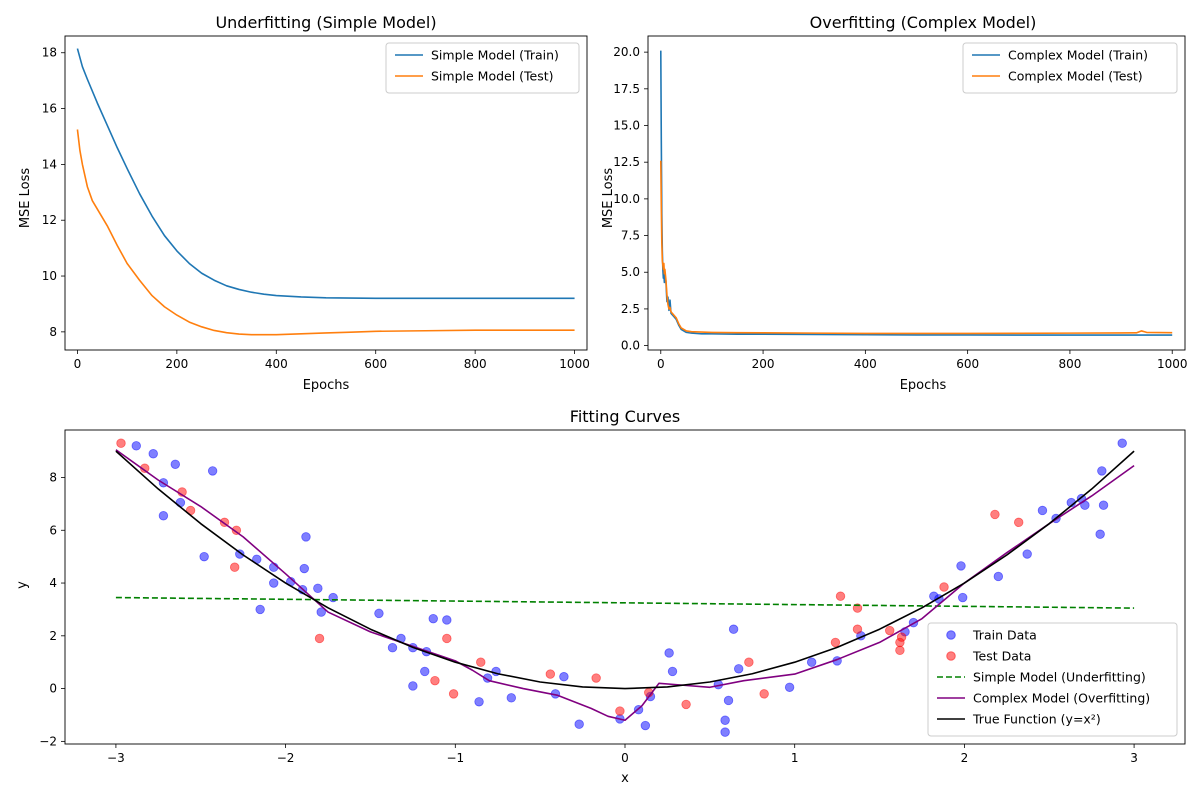 Image resolution: width=1200 pixels, height=800 pixels. Describe the element at coordinates (325, 22) in the screenshot. I see `chart-title: Underfitting (Simple Model)` at that location.